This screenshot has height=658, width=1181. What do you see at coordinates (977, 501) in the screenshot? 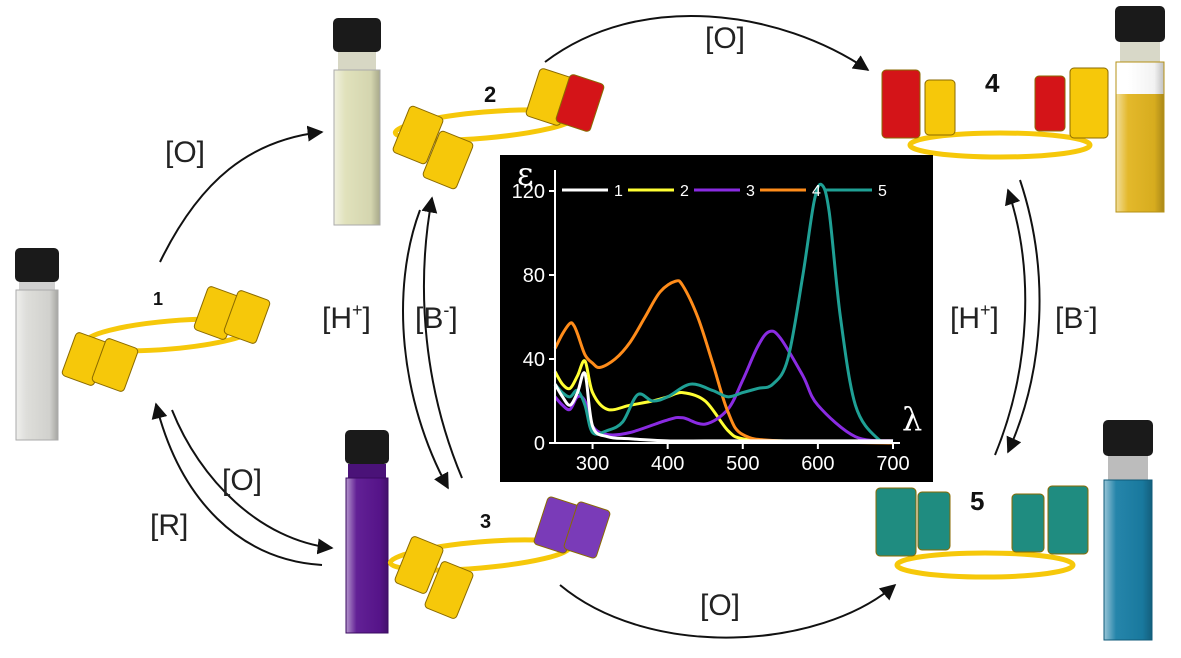
I see `compound-label-5: 5` at bounding box center [977, 501].